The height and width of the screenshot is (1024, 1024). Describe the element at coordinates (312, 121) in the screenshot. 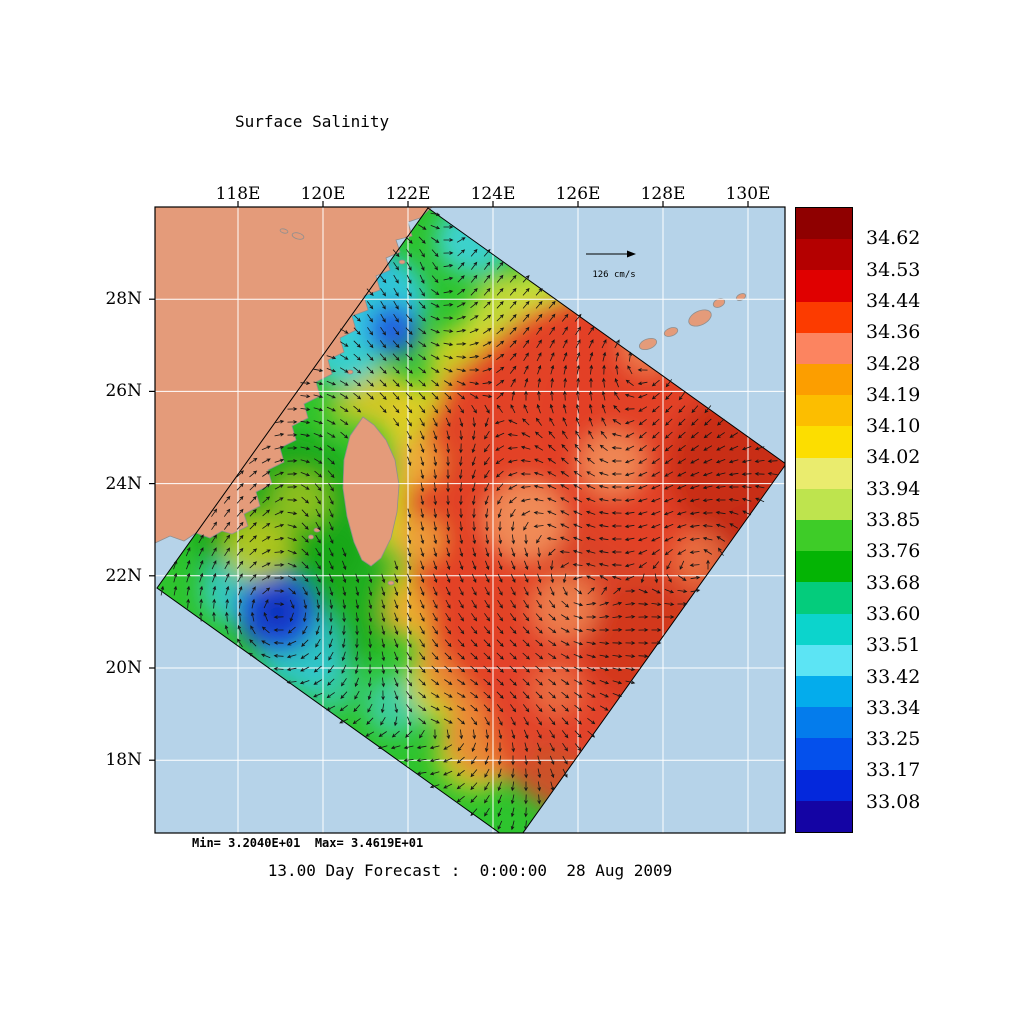

I see `figure-title: Surface Salinity` at that location.